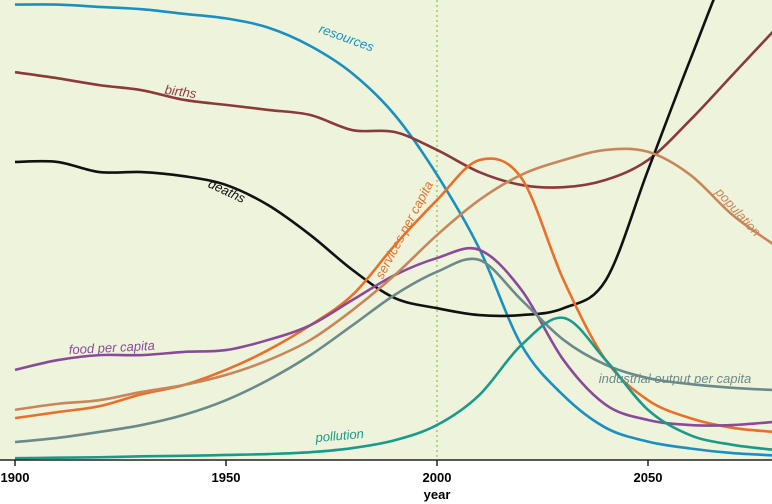  What do you see at coordinates (181, 91) in the screenshot?
I see `series-label: births` at bounding box center [181, 91].